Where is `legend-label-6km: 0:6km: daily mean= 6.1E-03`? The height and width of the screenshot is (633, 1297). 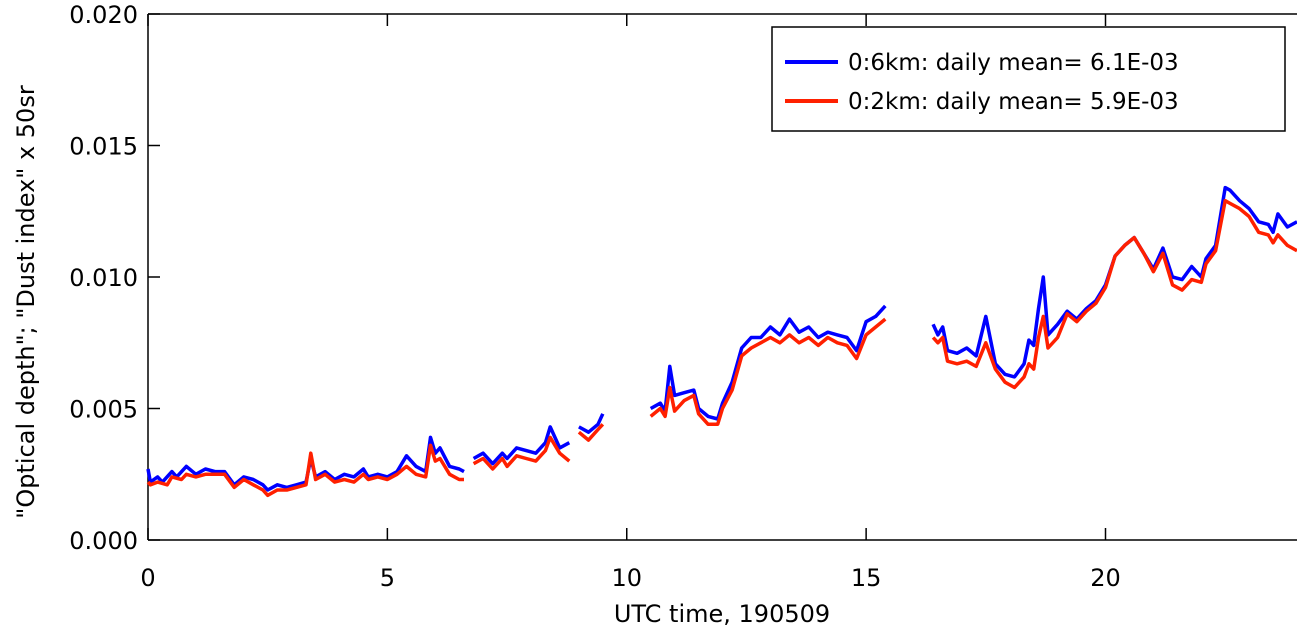 legend-label-6km: 0:6km: daily mean= 6.1E-03 is located at coordinates (1013, 63).